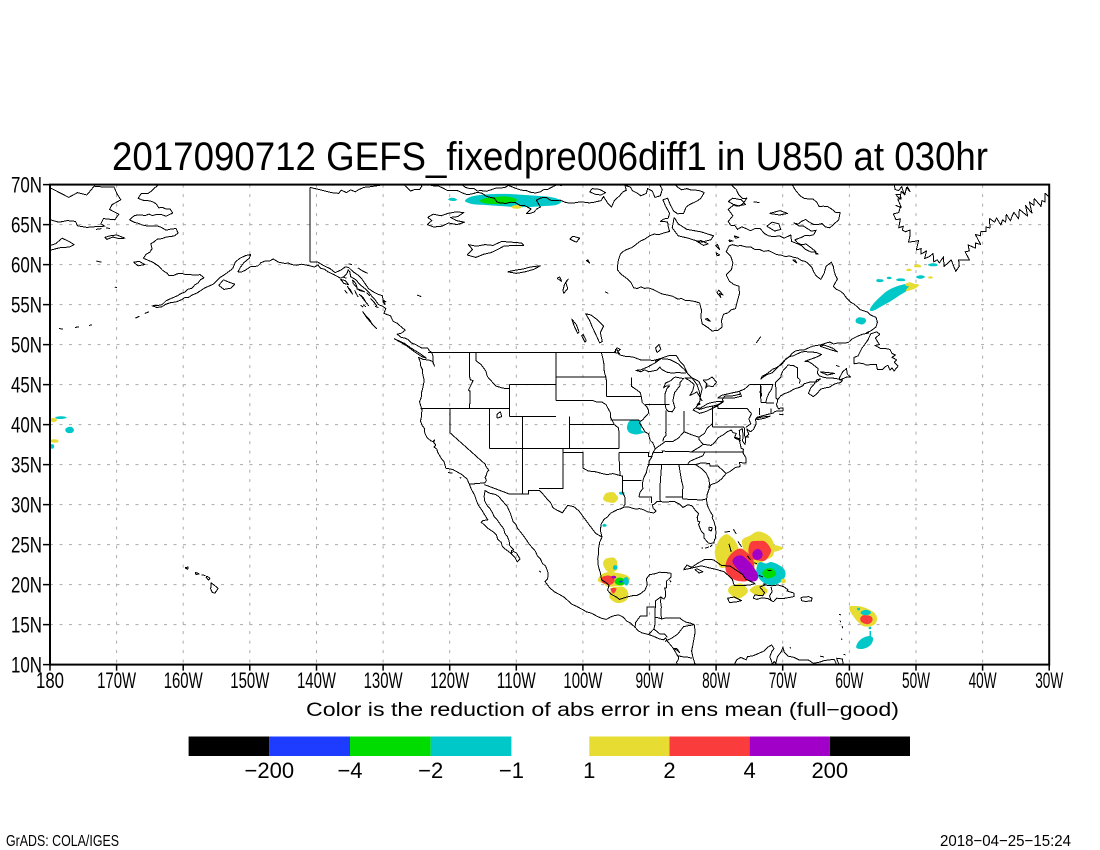  What do you see at coordinates (749, 770) in the screenshot?
I see `svg-text: 4` at bounding box center [749, 770].